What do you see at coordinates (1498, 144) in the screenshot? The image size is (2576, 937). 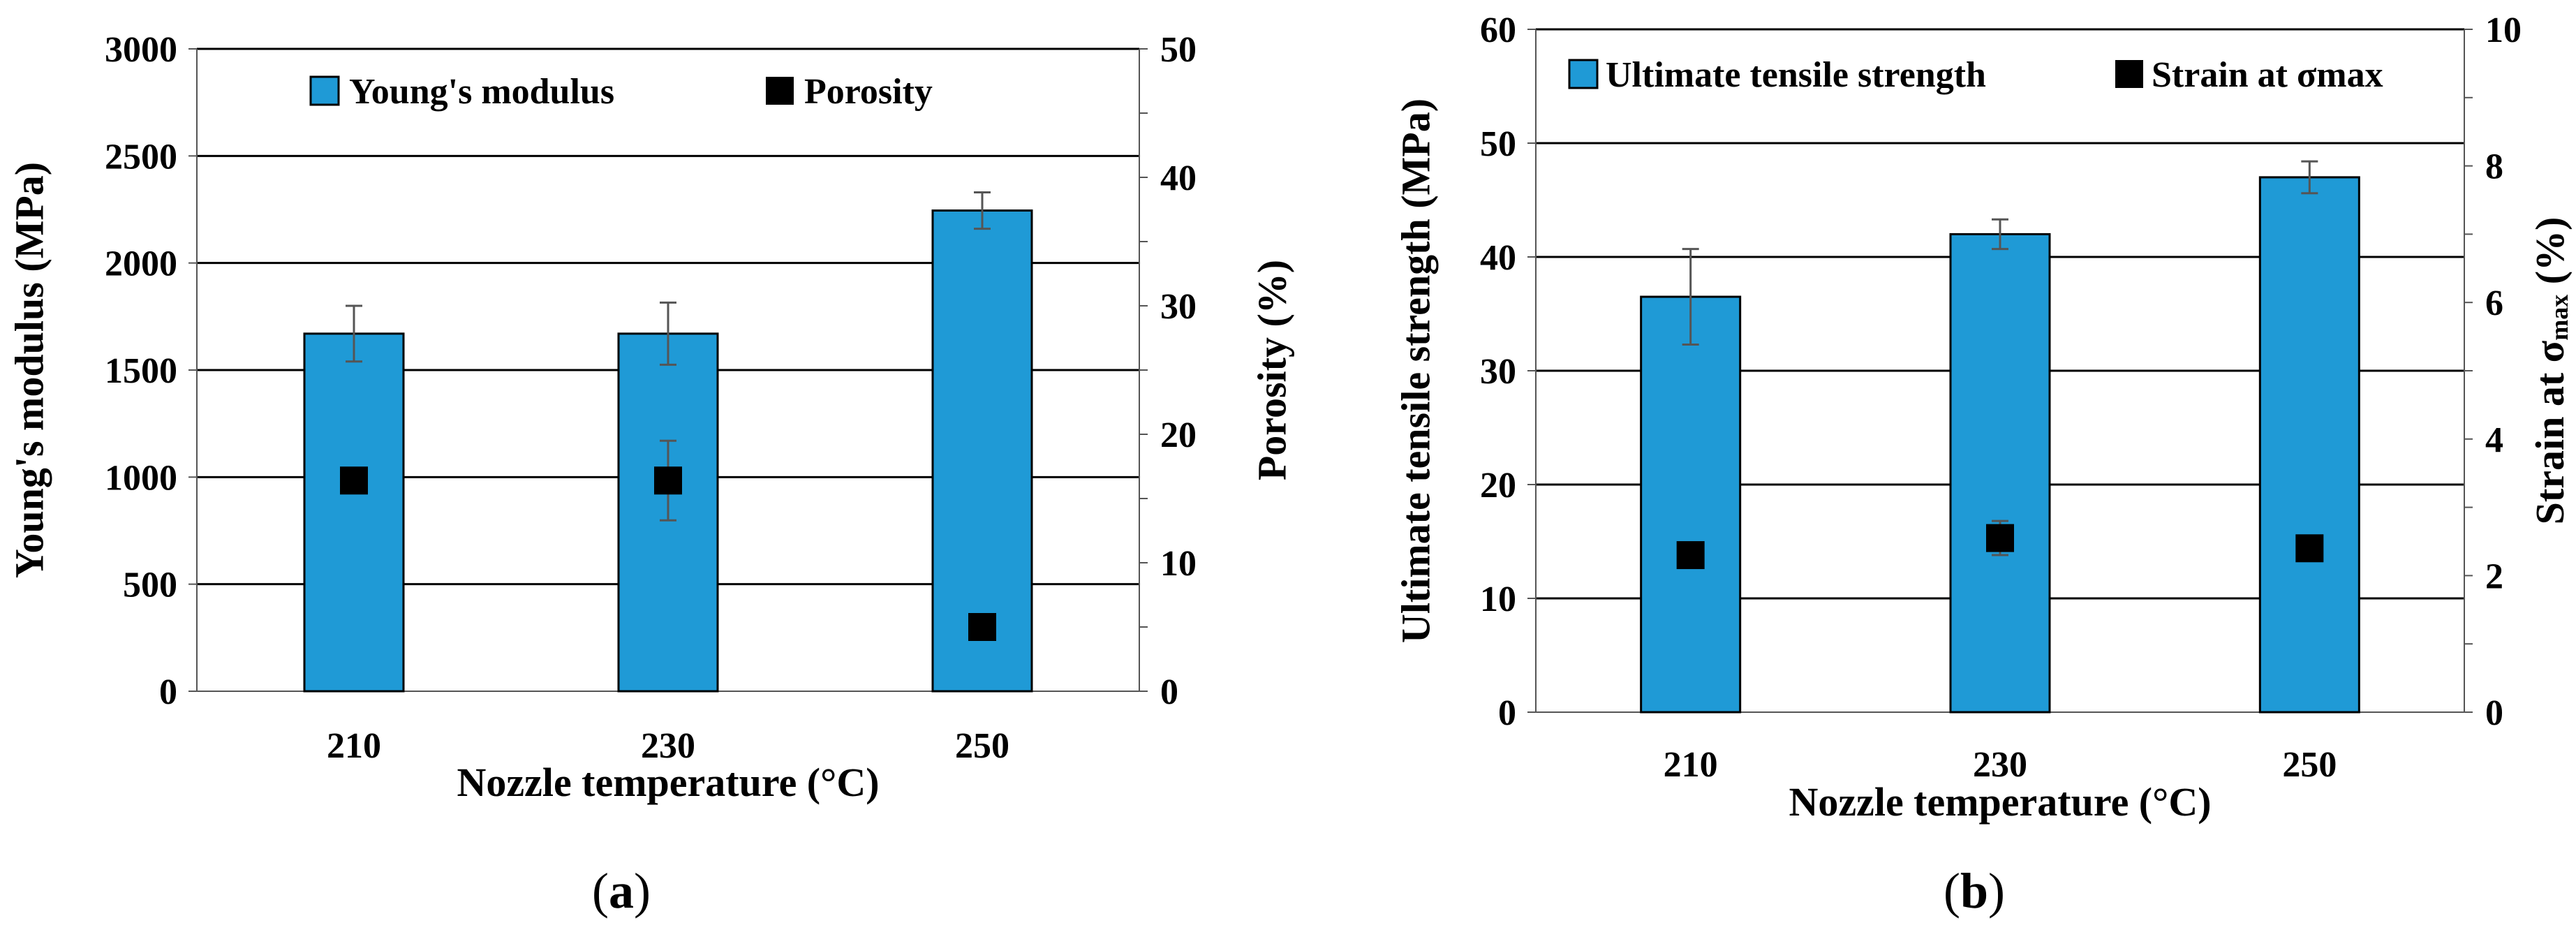 I see `y-tick-label: 50` at bounding box center [1498, 144].